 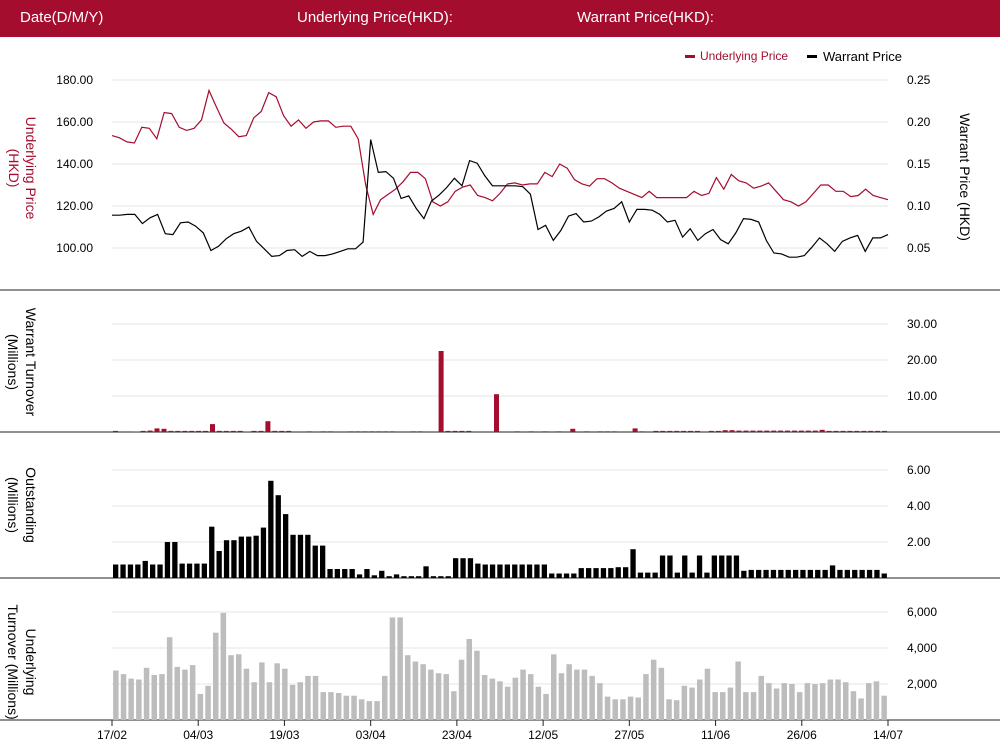 What do you see at coordinates (812, 56) in the screenshot?
I see `legend-warrant-swatch` at bounding box center [812, 56].